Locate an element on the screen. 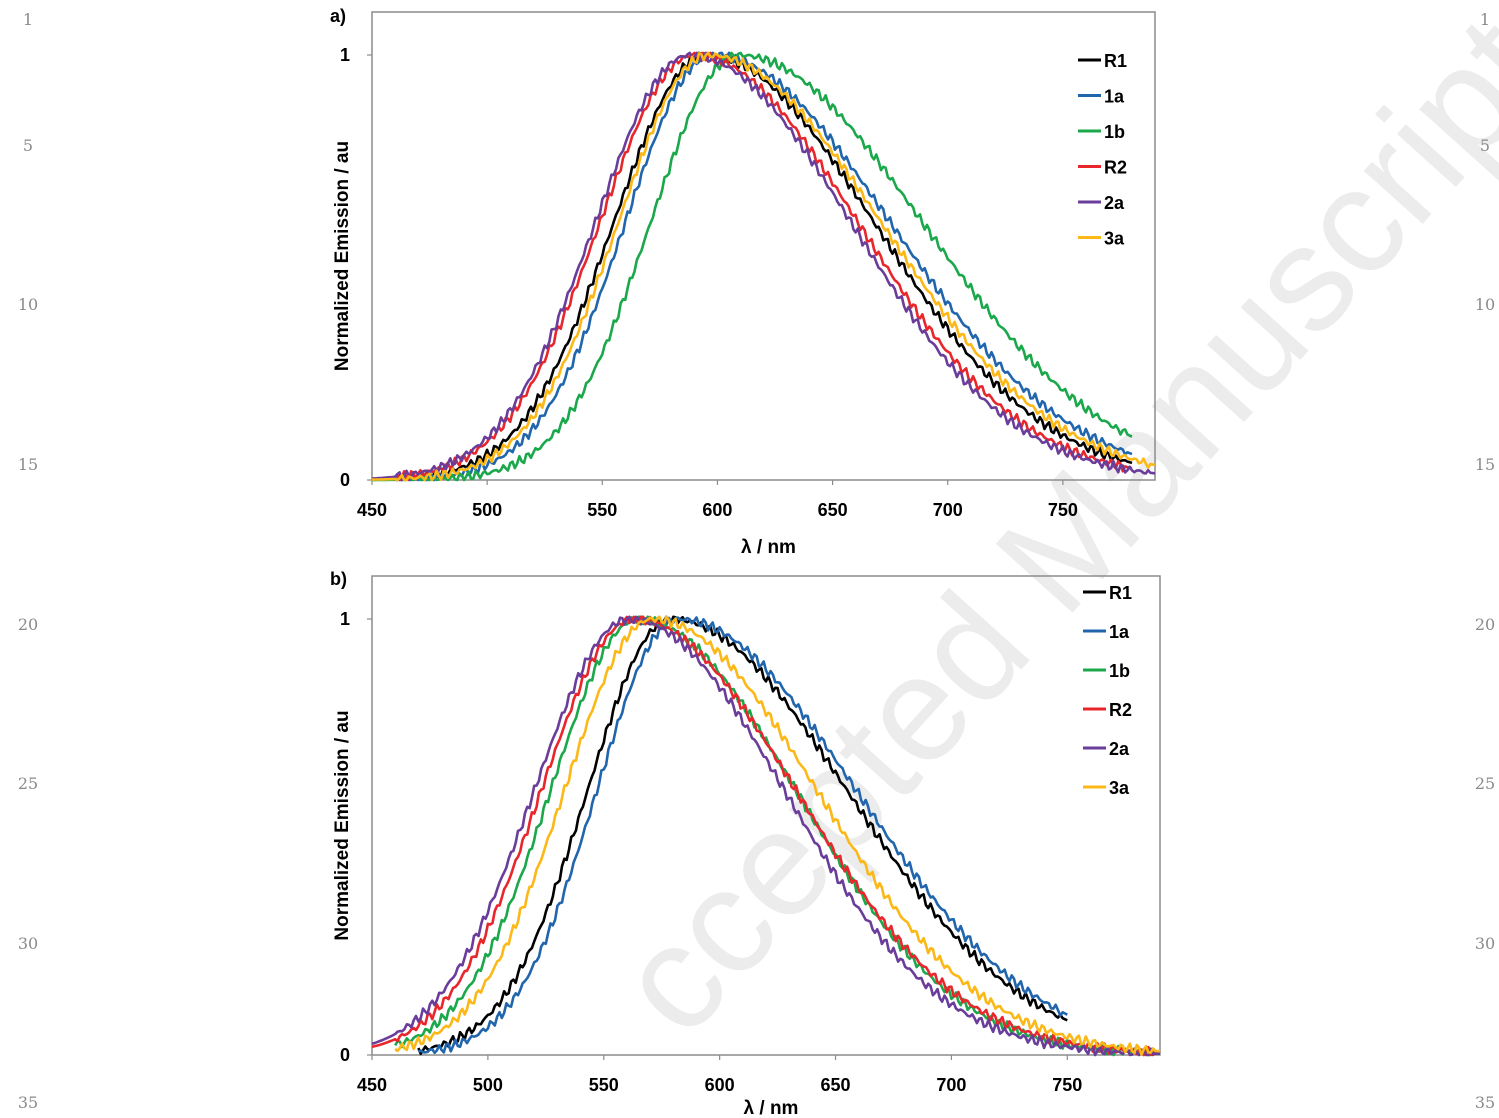 The image size is (1499, 1118). line-number-left: 30 is located at coordinates (28, 943).